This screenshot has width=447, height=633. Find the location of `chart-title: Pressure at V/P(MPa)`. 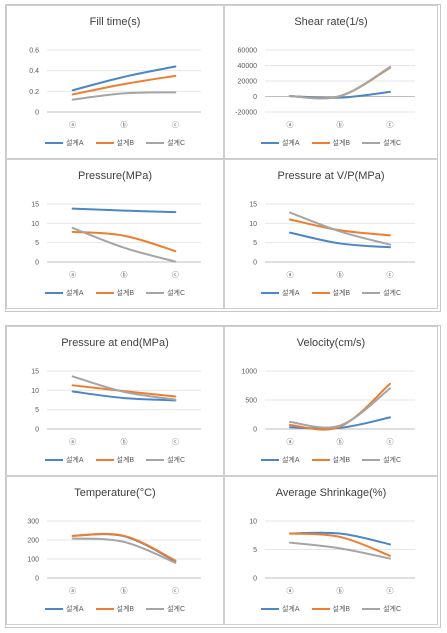

chart-title: Pressure at V/P(MPa) is located at coordinates (331, 176).